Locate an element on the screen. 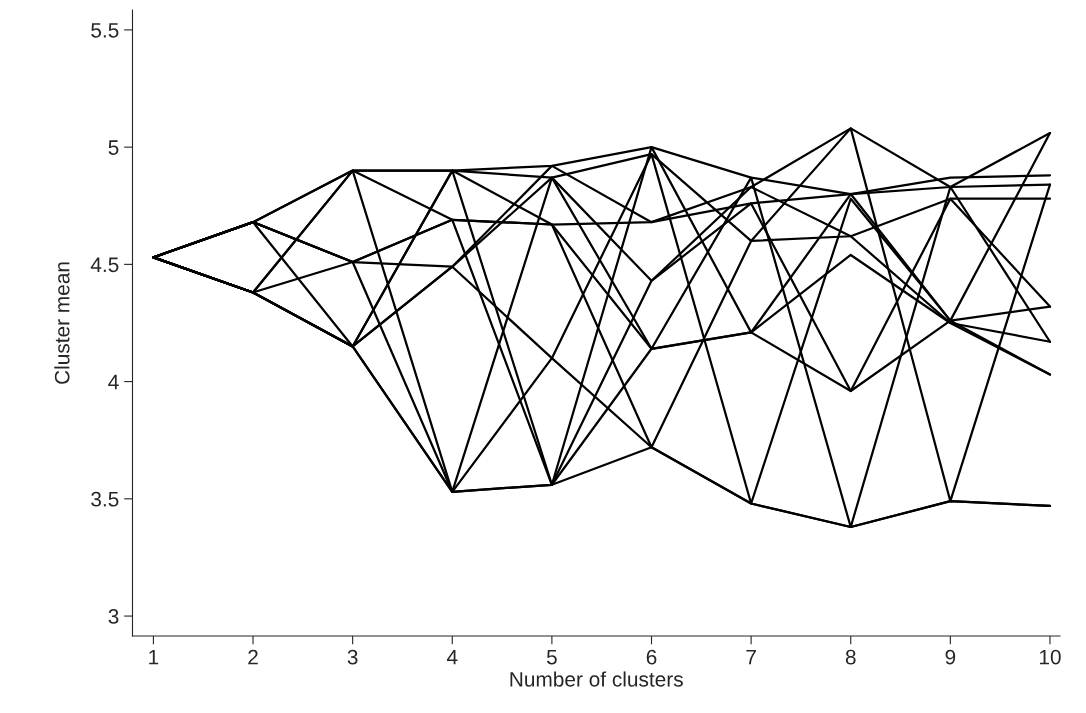  x-tick-label: 3 is located at coordinates (352, 657).